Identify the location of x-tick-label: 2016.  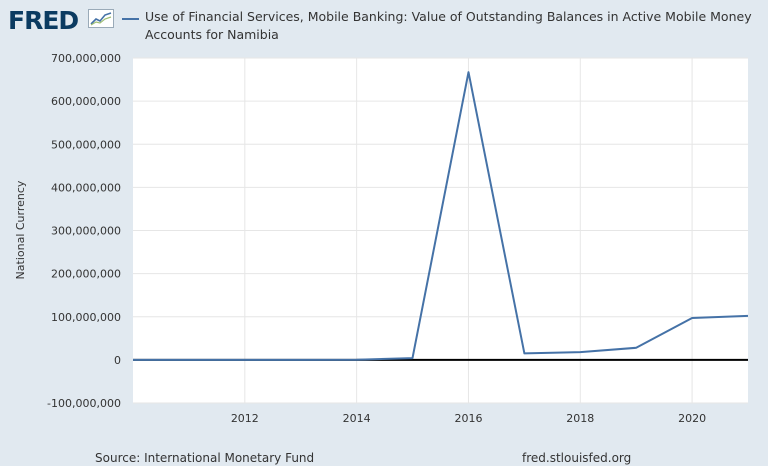
(468, 418).